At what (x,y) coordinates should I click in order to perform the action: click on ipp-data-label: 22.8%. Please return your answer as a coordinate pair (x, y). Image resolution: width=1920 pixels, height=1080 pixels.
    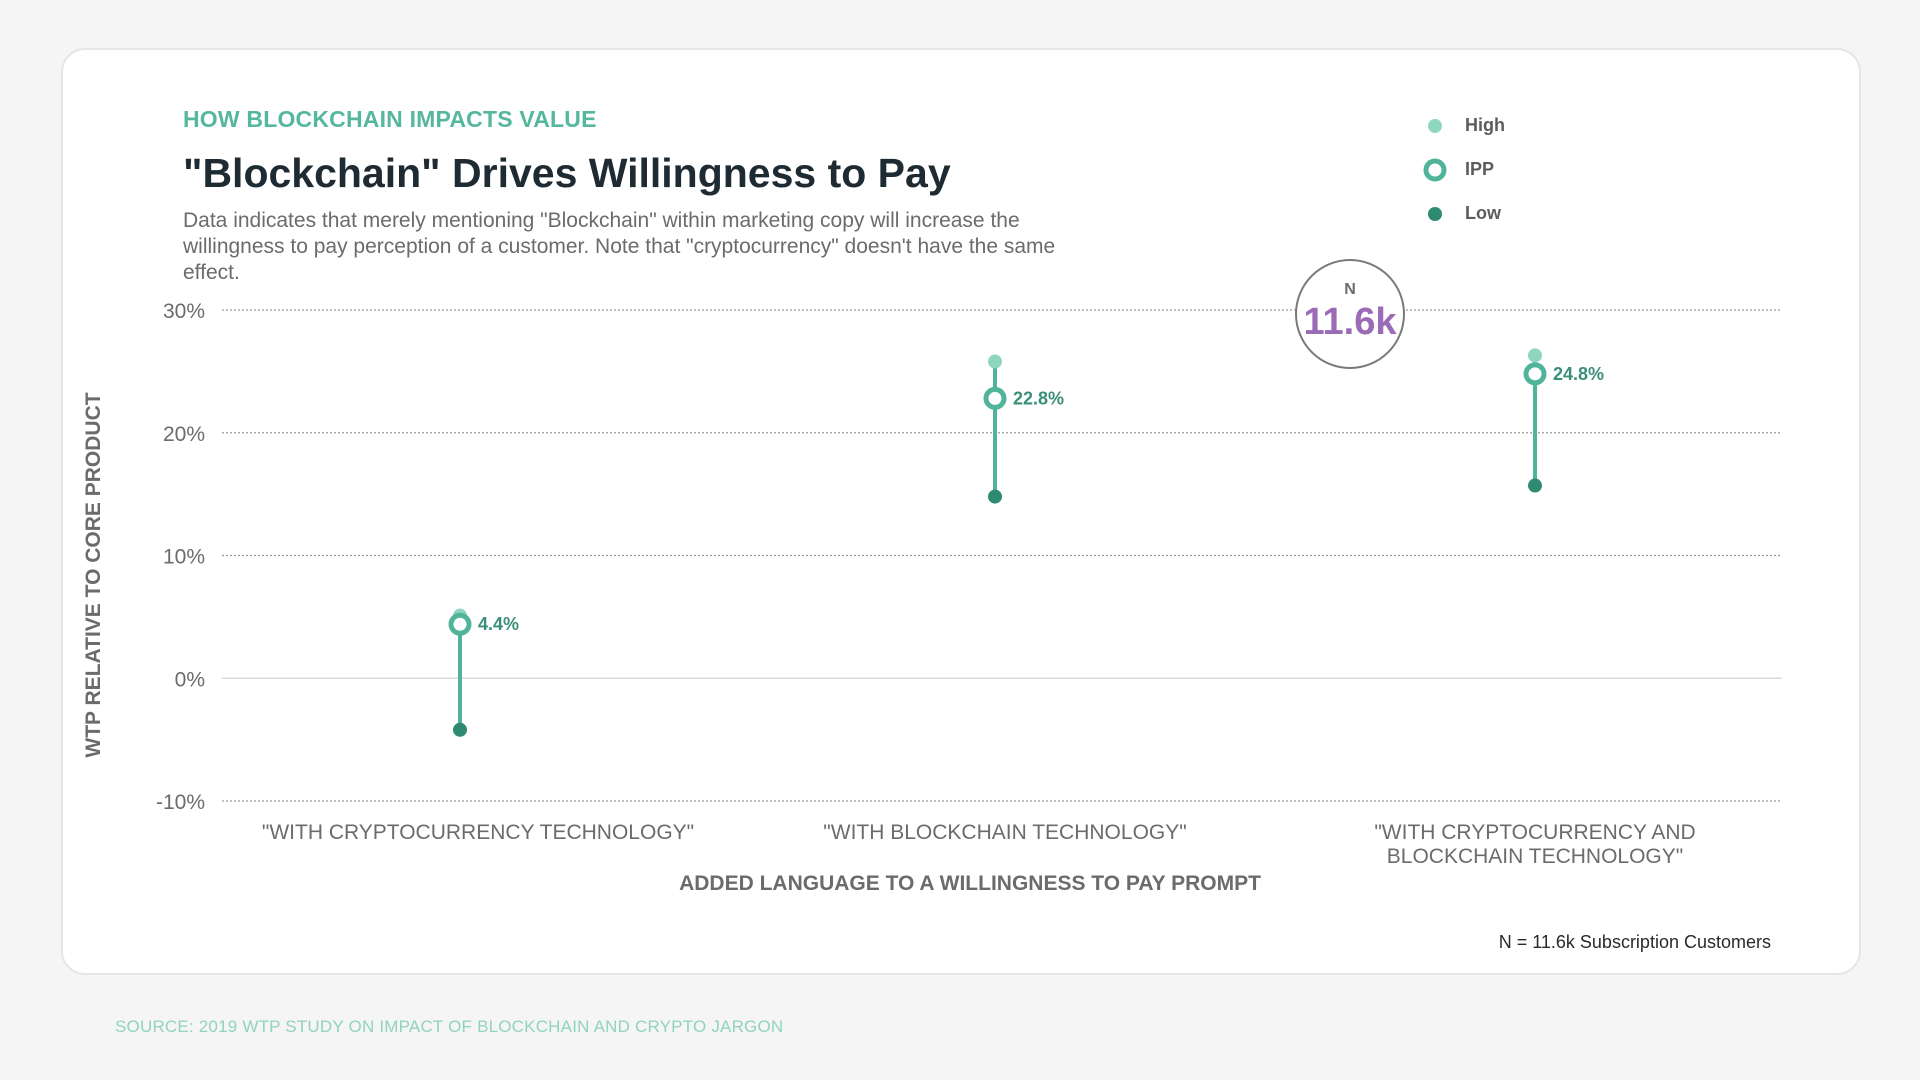
    Looking at the image, I should click on (1038, 398).